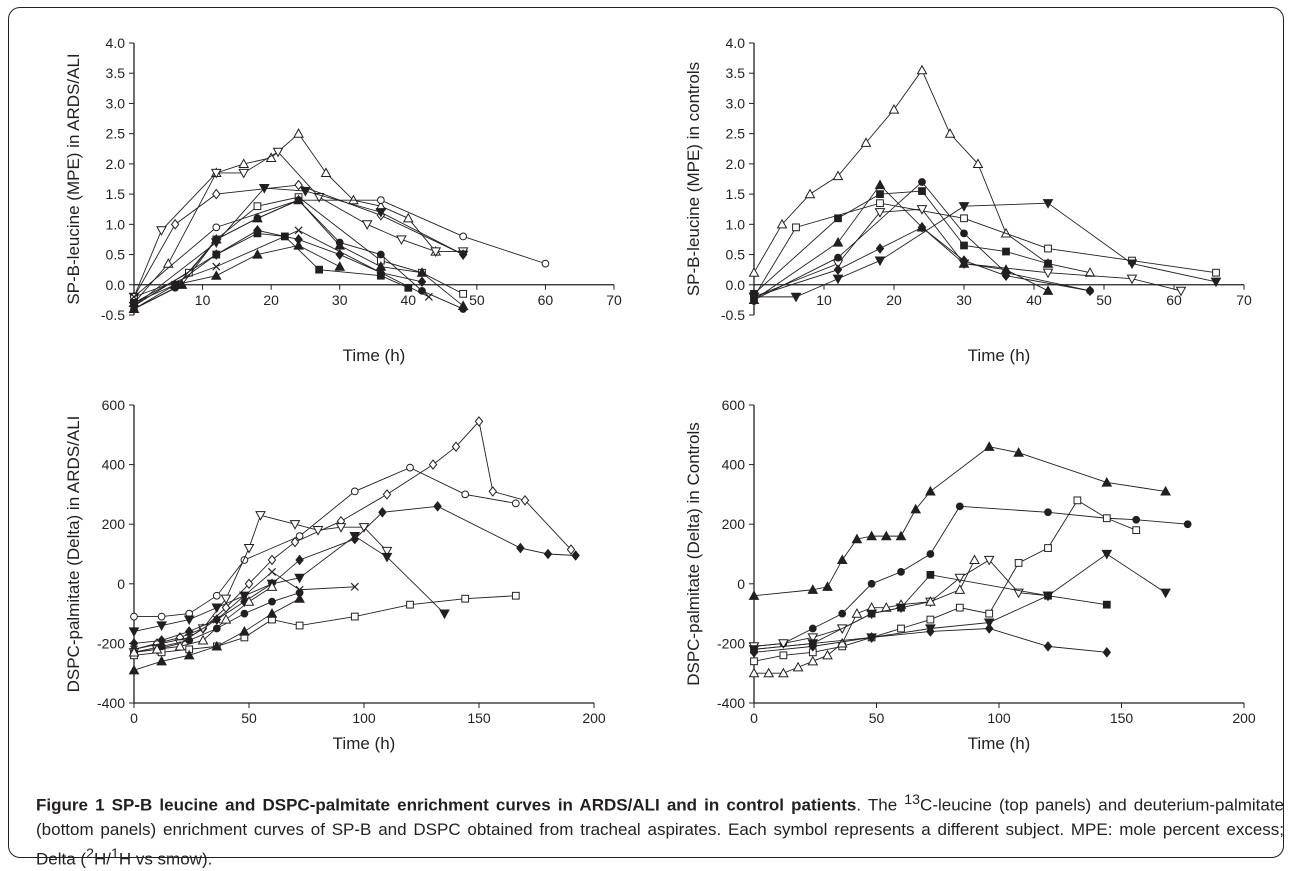 Image resolution: width=1293 pixels, height=871 pixels. What do you see at coordinates (736, 43) in the screenshot?
I see `y-tick-label: 4.0` at bounding box center [736, 43].